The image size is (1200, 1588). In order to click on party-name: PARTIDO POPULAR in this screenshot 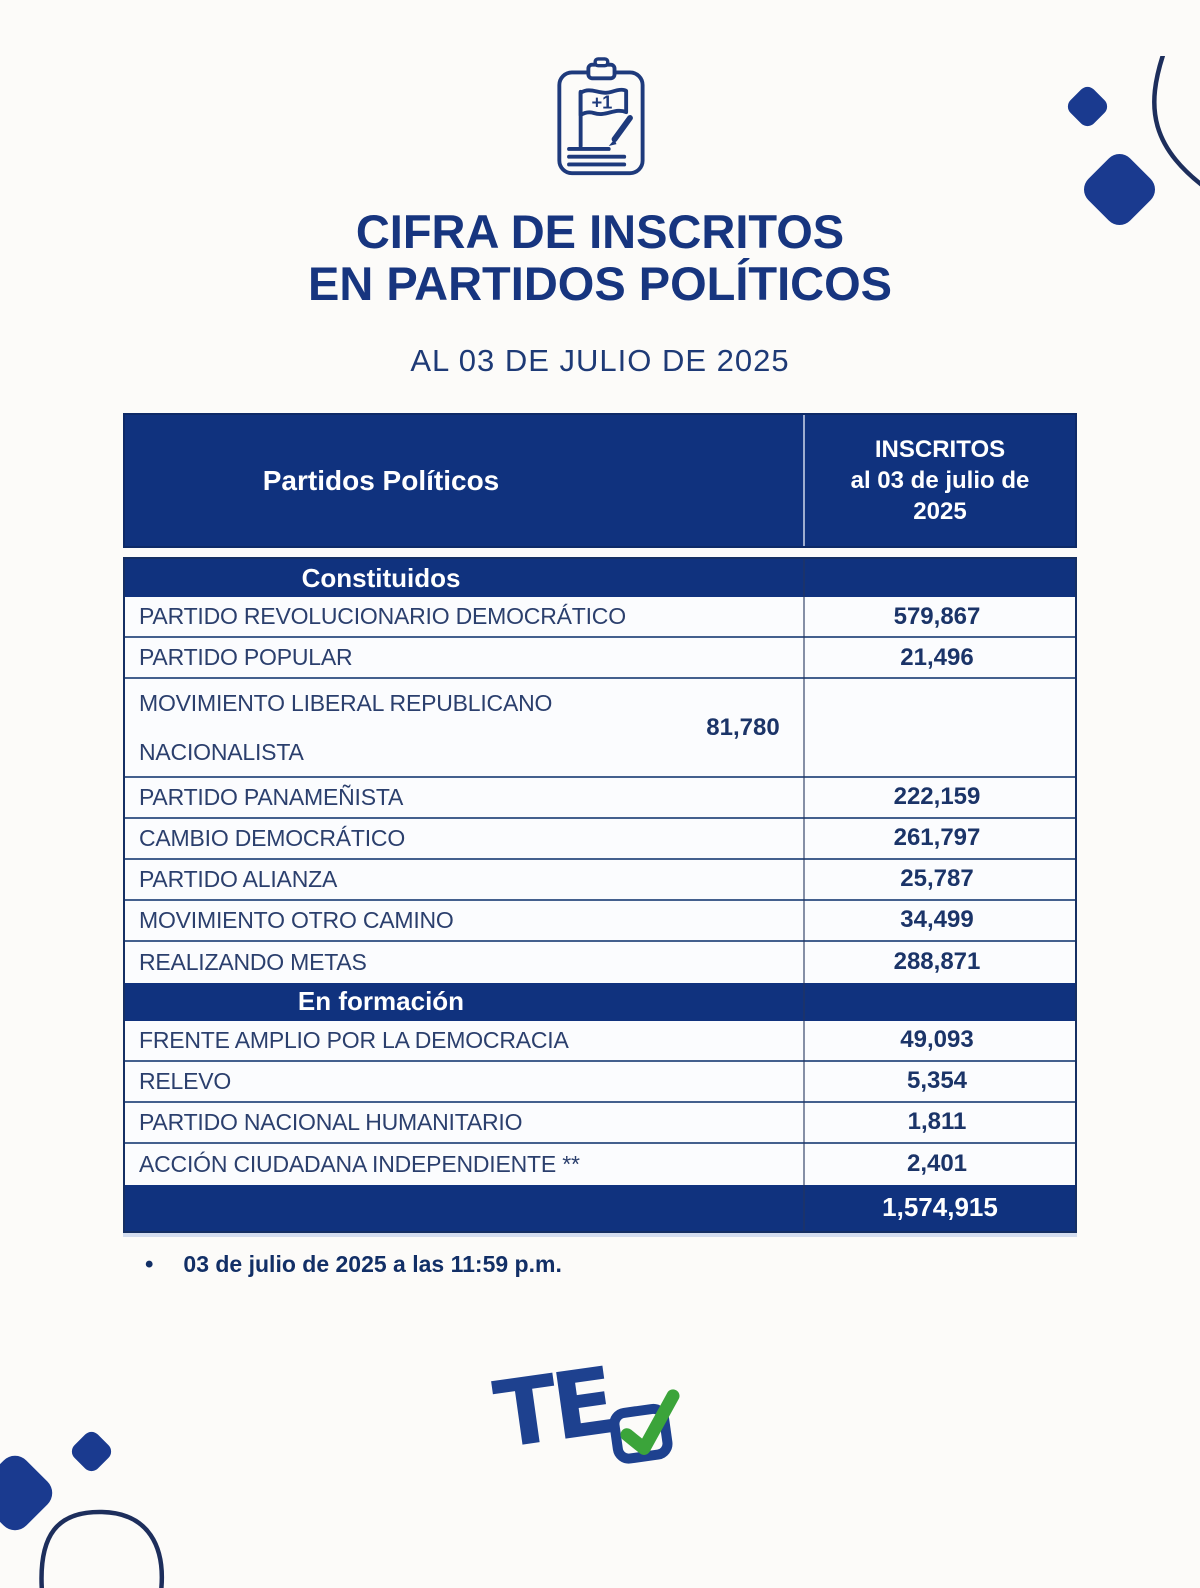, I will do `click(246, 657)`.